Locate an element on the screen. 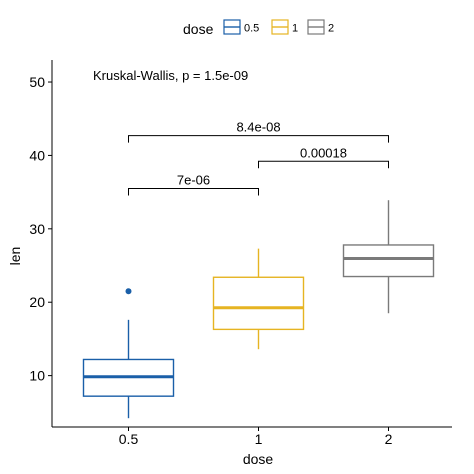  legend-entry-0.5: 0.5 is located at coordinates (241, 27).